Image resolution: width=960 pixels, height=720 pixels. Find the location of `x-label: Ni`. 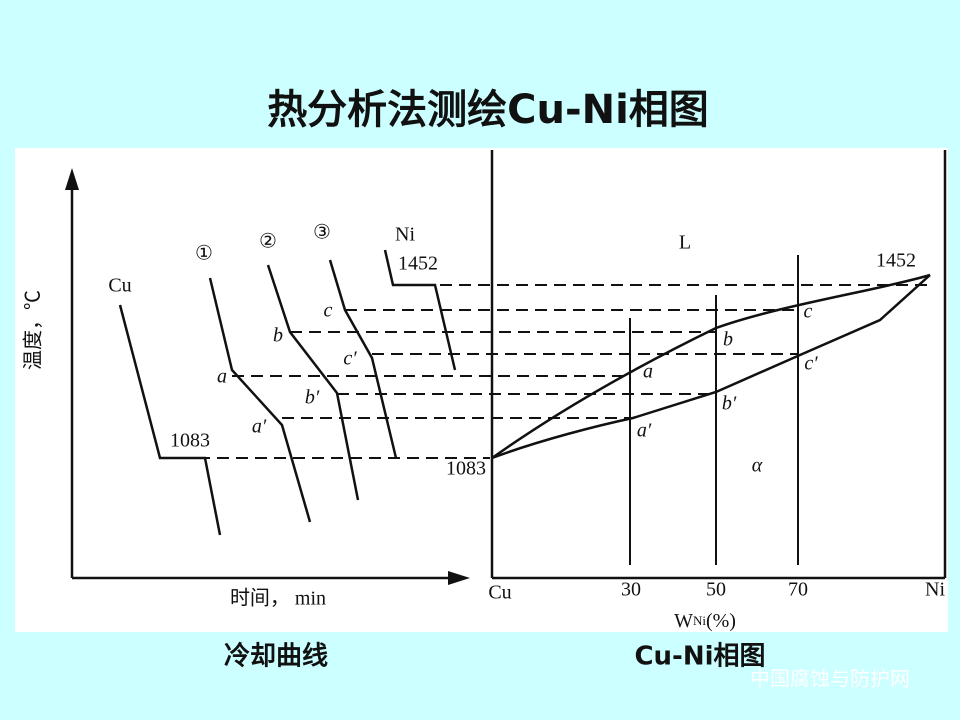

x-label: Ni is located at coordinates (935, 590).